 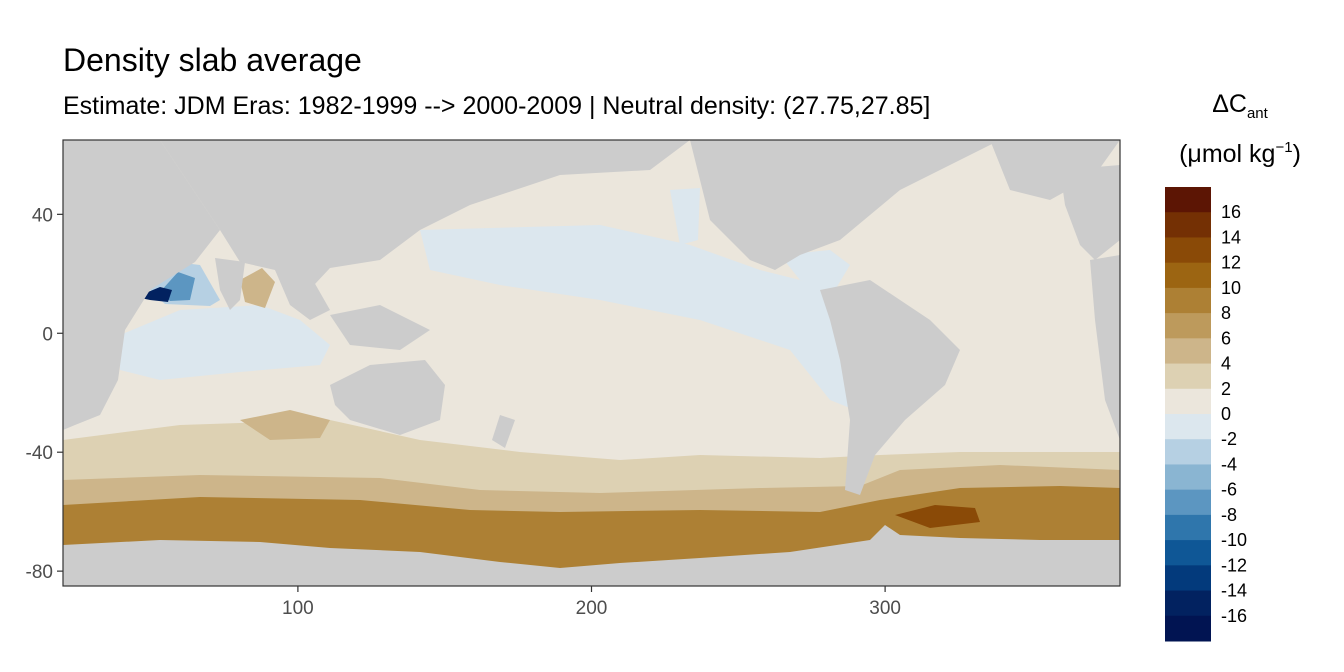 What do you see at coordinates (225, 342) in the screenshot?
I see `equatorial-indian-neg` at bounding box center [225, 342].